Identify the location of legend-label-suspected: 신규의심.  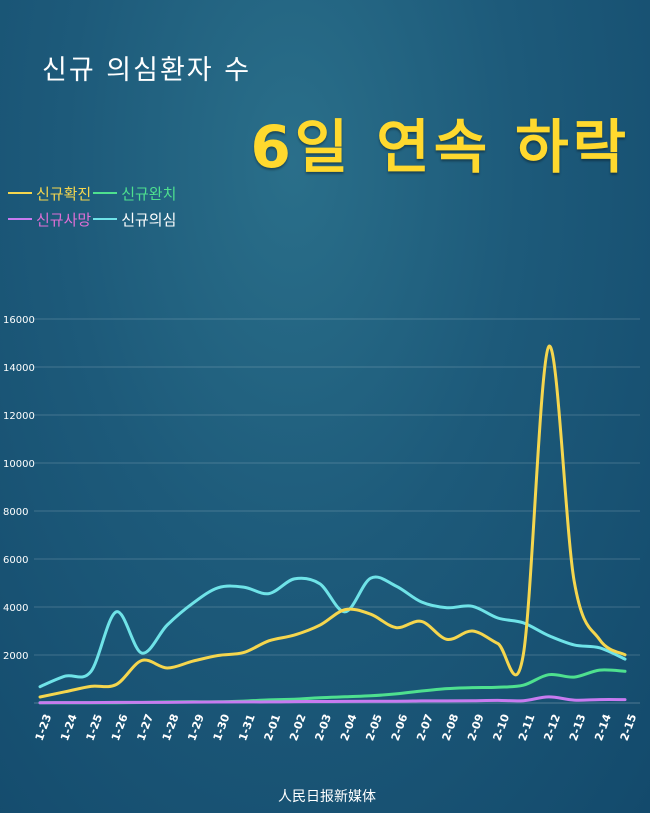
(149, 219).